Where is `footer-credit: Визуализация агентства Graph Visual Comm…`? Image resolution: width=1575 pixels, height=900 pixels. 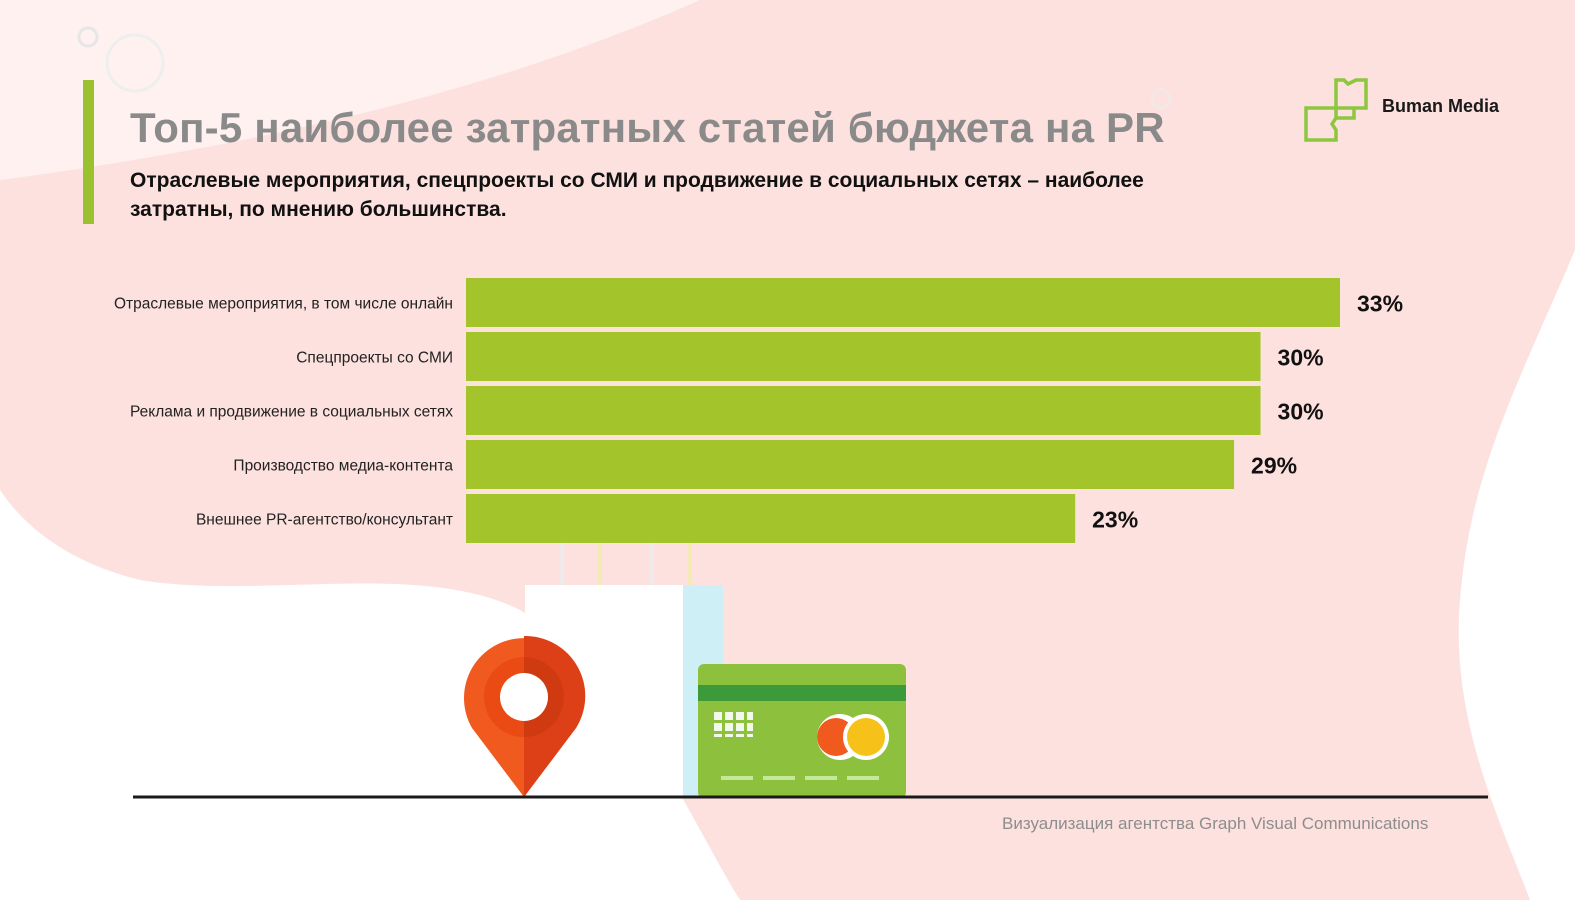 footer-credit: Визуализация агентства Graph Visual Comm… is located at coordinates (1215, 823).